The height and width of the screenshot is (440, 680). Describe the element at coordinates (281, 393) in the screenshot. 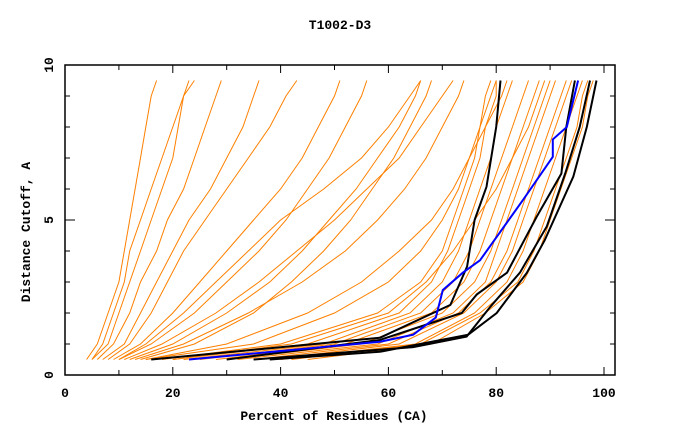

I see `x-tick-label: 40` at that location.